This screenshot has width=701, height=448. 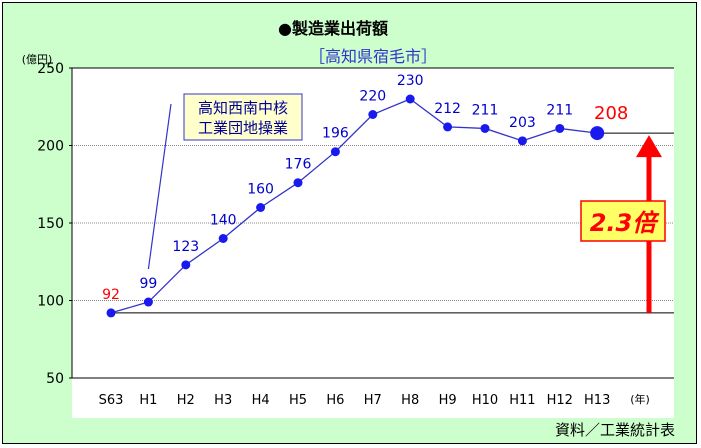 What do you see at coordinates (223, 400) in the screenshot?
I see `x-tick-label: H3` at bounding box center [223, 400].